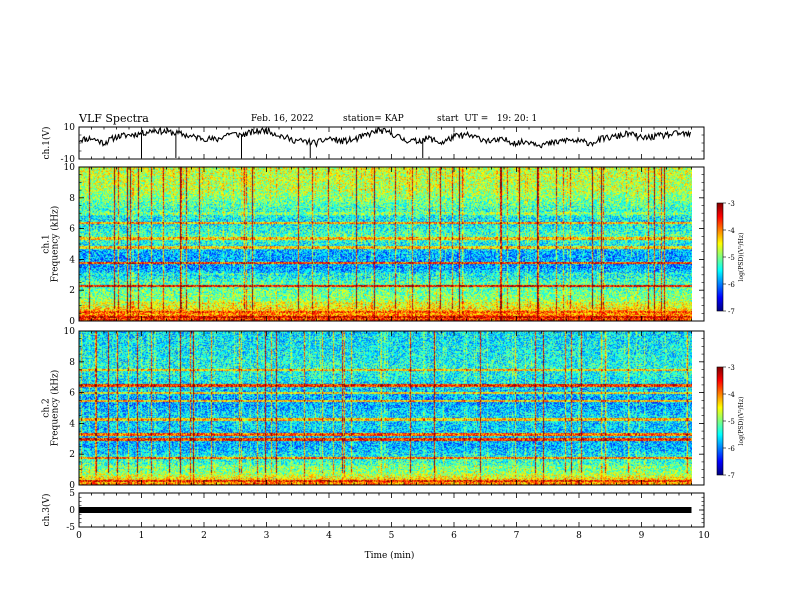 This screenshot has width=792, height=612. What do you see at coordinates (70, 528) in the screenshot?
I see `ch3-y-label: -5` at bounding box center [70, 528].